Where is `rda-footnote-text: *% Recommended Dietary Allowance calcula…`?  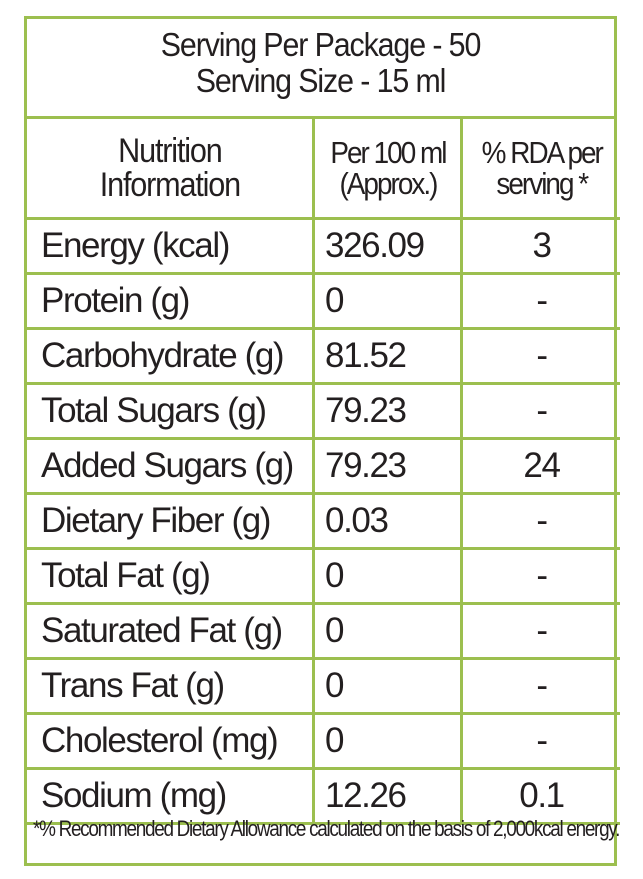 rda-footnote-text: *% Recommended Dietary Allowance calcula… is located at coordinates (326, 828).